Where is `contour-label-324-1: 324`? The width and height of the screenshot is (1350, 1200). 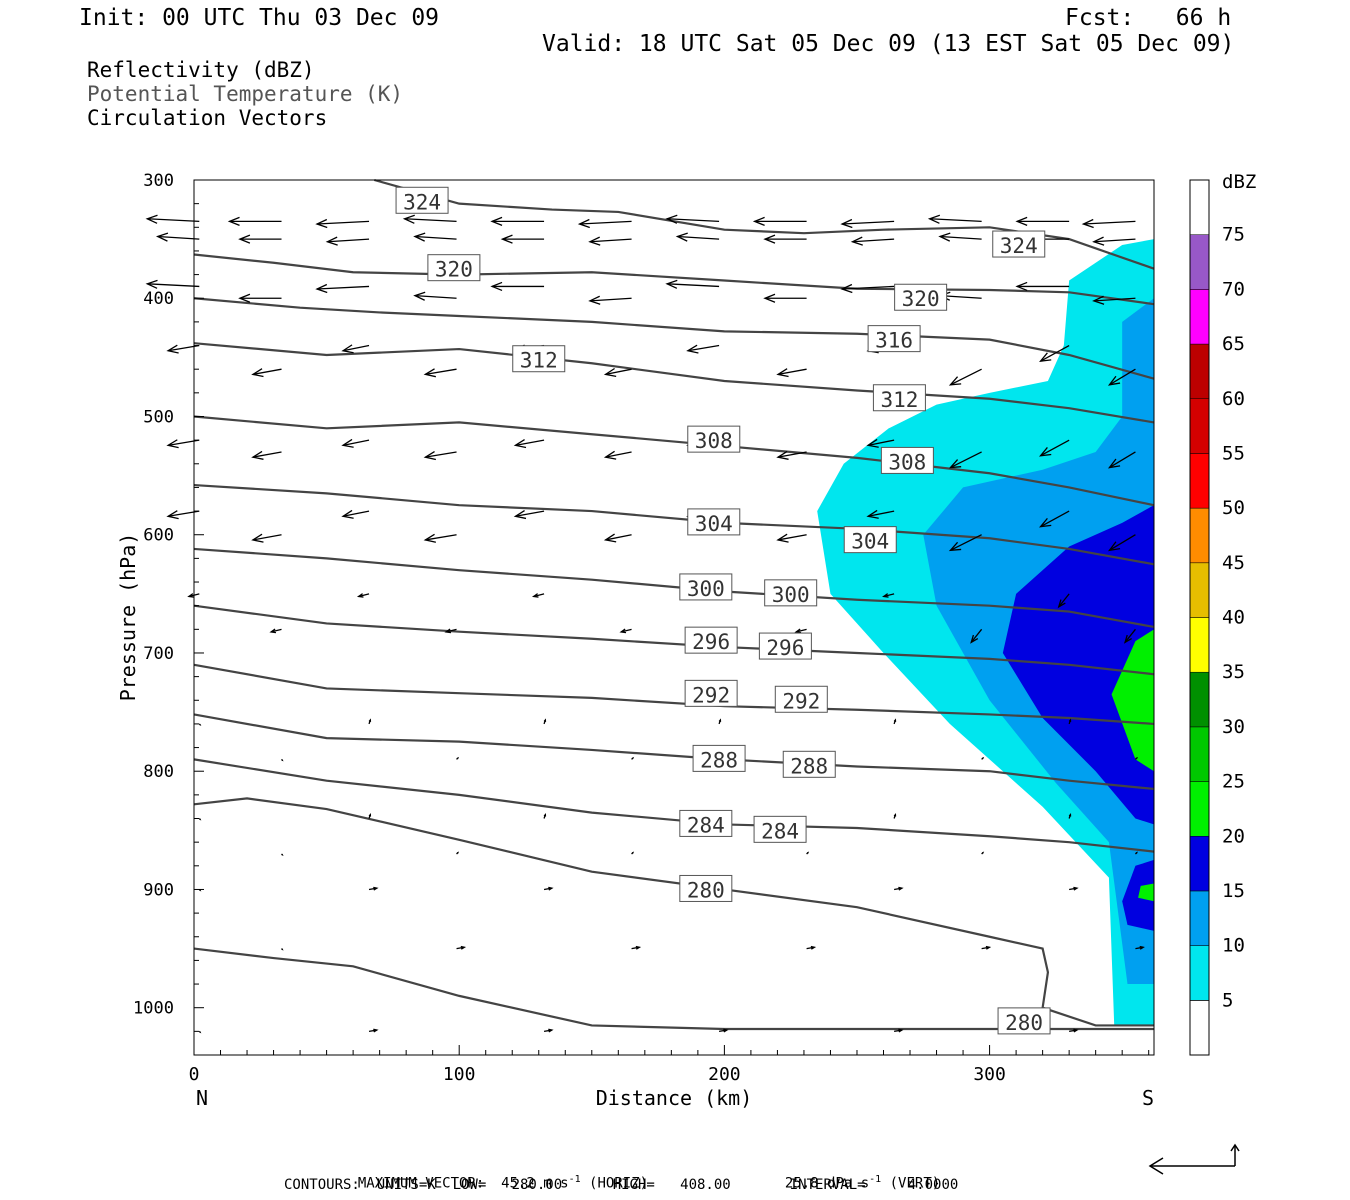 contour-label-324-1: 324 is located at coordinates (1019, 246).